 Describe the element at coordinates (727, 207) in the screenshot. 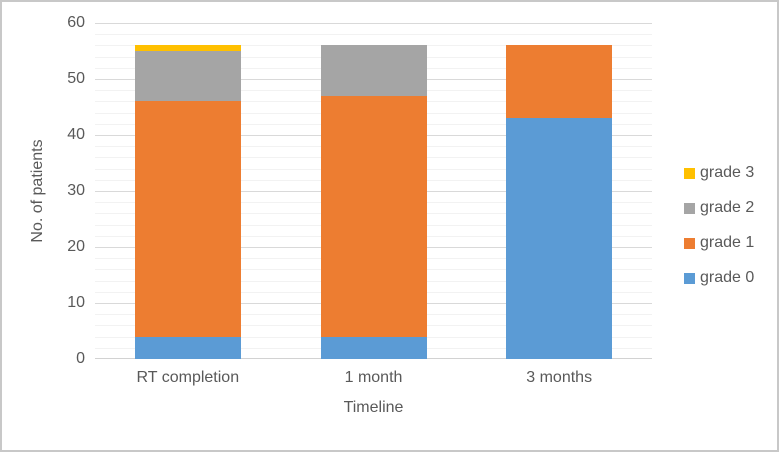

I see `legend-label: grade 2` at that location.